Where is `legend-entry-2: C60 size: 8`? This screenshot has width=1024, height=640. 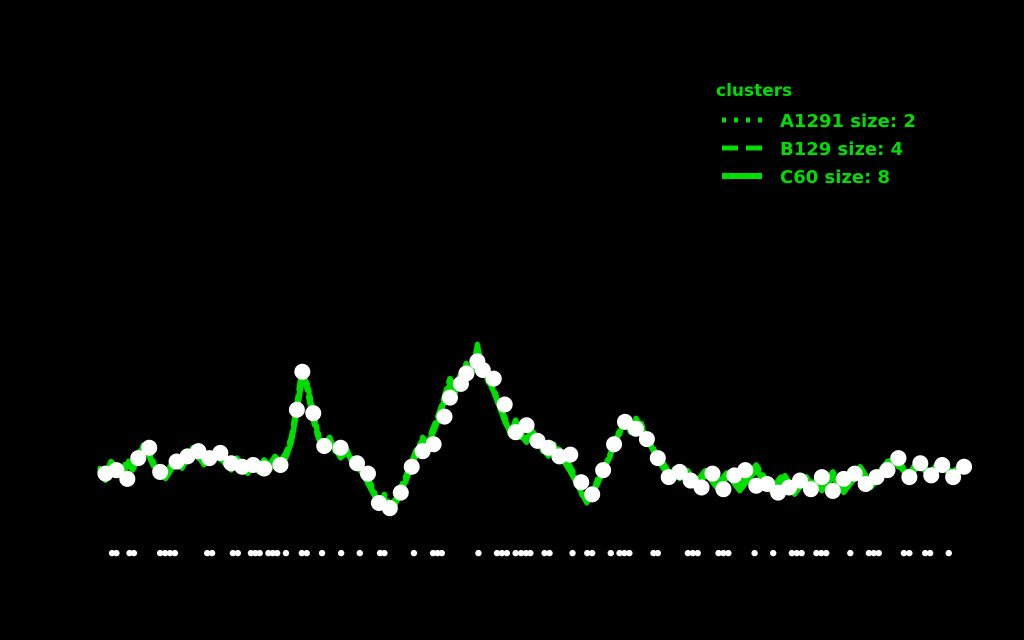 legend-entry-2: C60 size: 8 is located at coordinates (806, 177).